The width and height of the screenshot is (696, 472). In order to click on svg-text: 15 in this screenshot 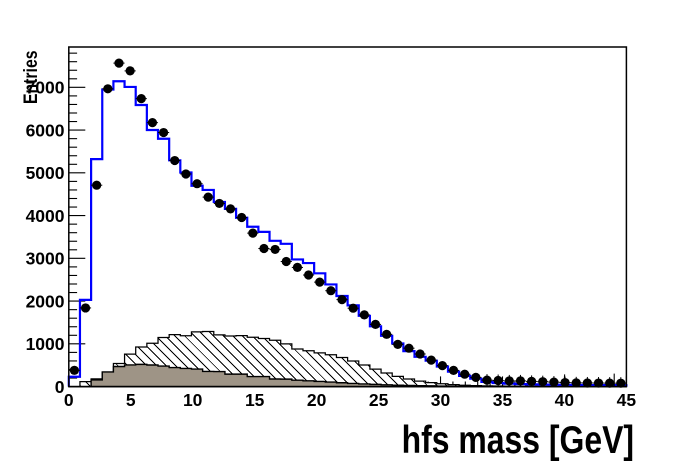, I will do `click(255, 400)`.